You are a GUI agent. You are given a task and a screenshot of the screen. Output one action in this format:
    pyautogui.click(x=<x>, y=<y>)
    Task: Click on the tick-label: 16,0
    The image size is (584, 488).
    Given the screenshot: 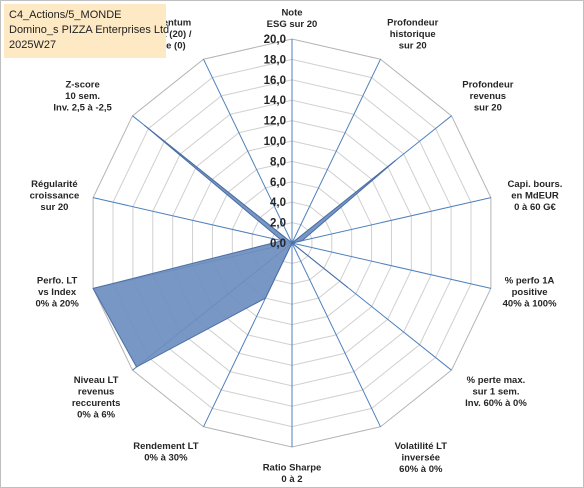 What is the action you would take?
    pyautogui.click(x=275, y=81)
    